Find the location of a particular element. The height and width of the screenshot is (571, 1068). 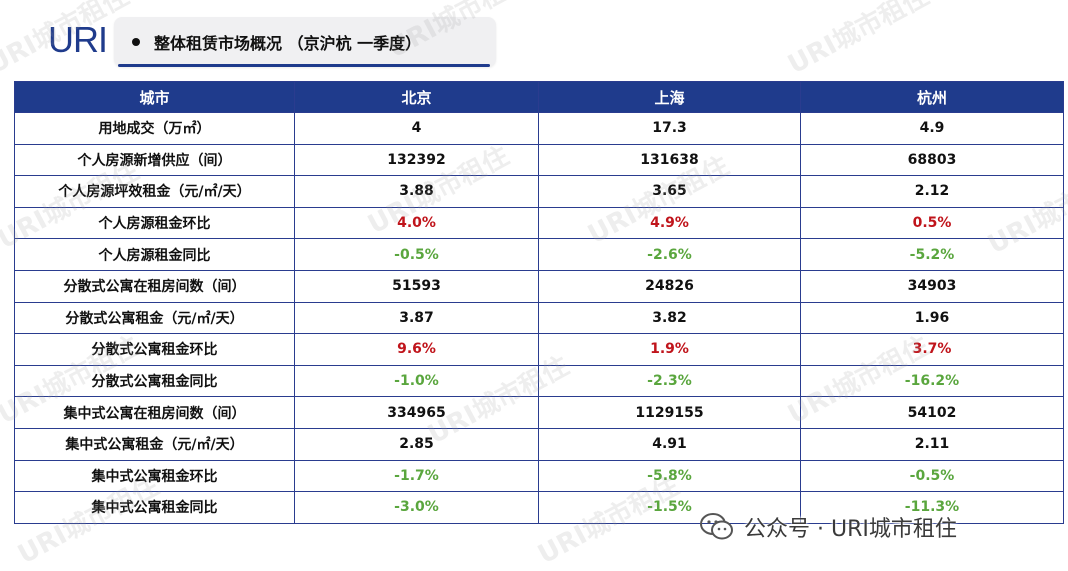

table-cell: -2.6% is located at coordinates (669, 254).